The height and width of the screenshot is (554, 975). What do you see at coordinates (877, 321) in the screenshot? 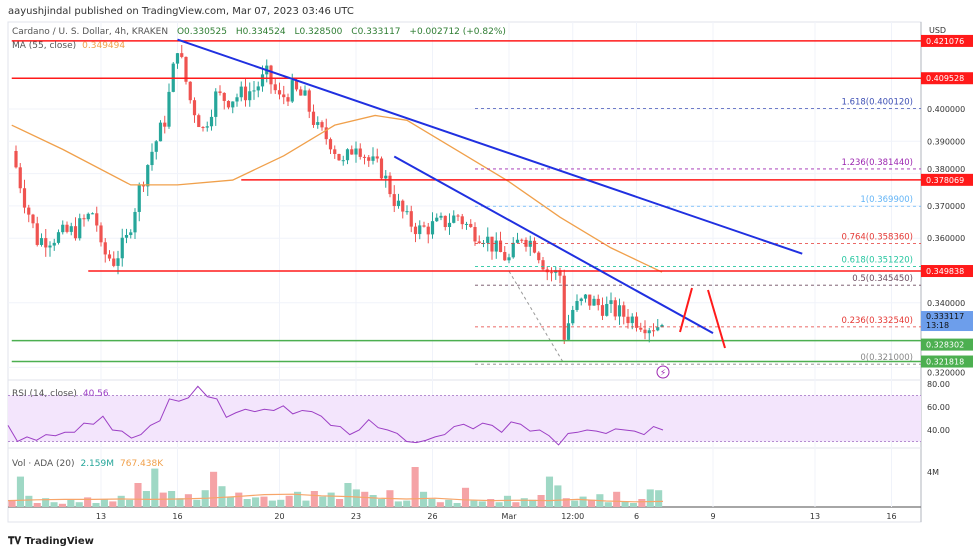
I see `fib-level-label: 0.236(0.332540)` at bounding box center [877, 321].